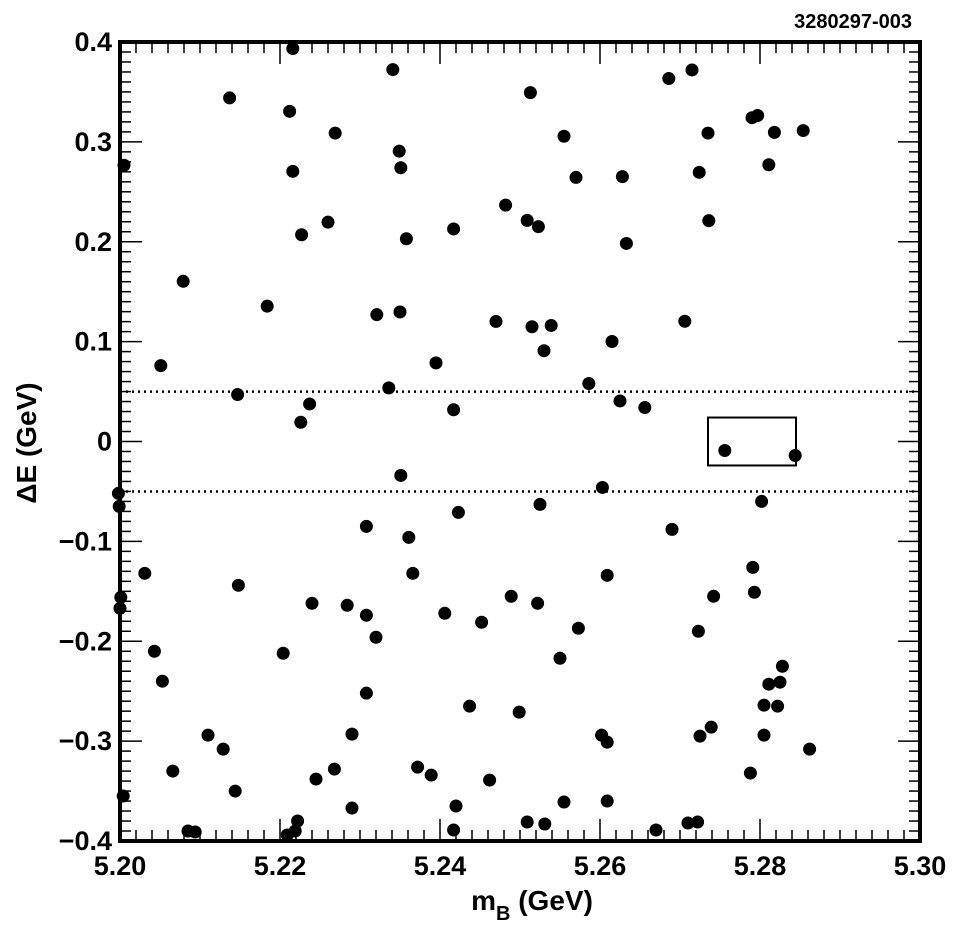 This screenshot has width=977, height=934. What do you see at coordinates (26, 442) in the screenshot?
I see `y-axis-title: ΔE (GeV)` at bounding box center [26, 442].